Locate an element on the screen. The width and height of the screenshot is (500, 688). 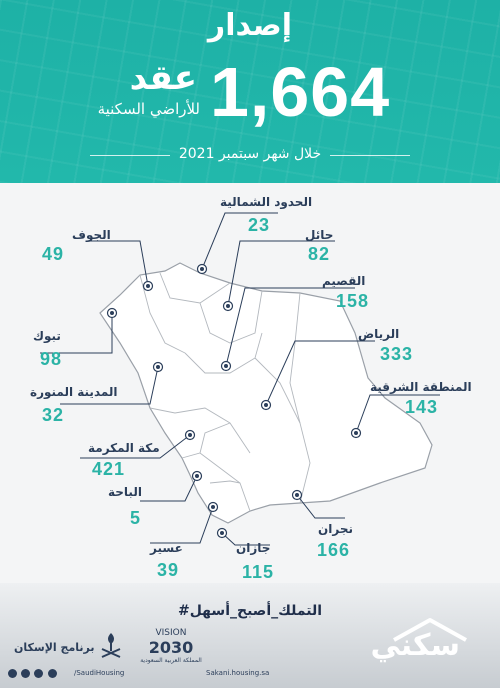
hashtag: #التملك_أصبح_أسهل is located at coordinates (250, 611).